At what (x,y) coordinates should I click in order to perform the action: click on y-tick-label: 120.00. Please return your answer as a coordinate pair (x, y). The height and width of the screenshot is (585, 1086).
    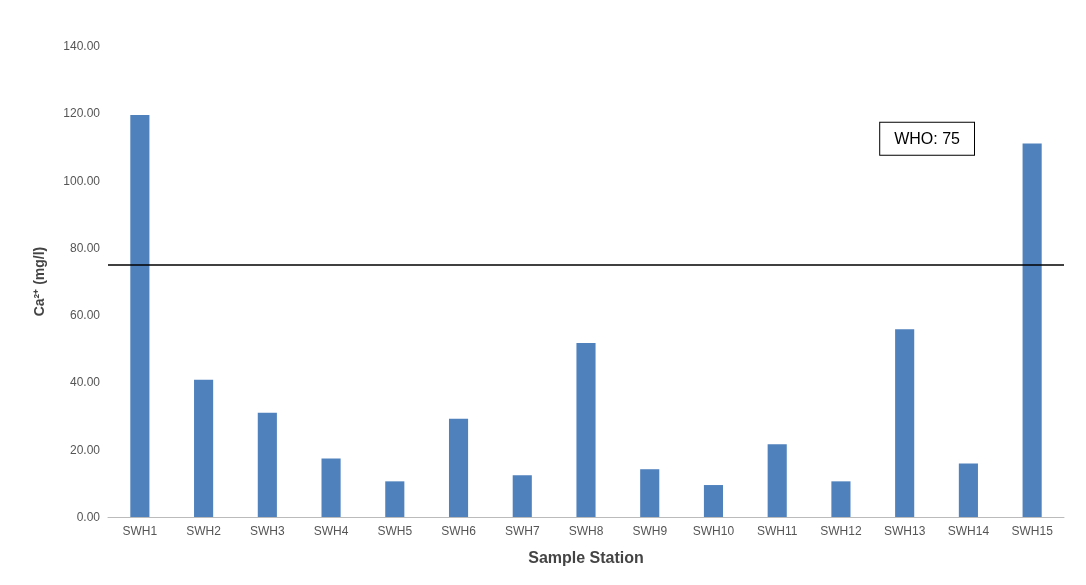
    Looking at the image, I should click on (82, 113).